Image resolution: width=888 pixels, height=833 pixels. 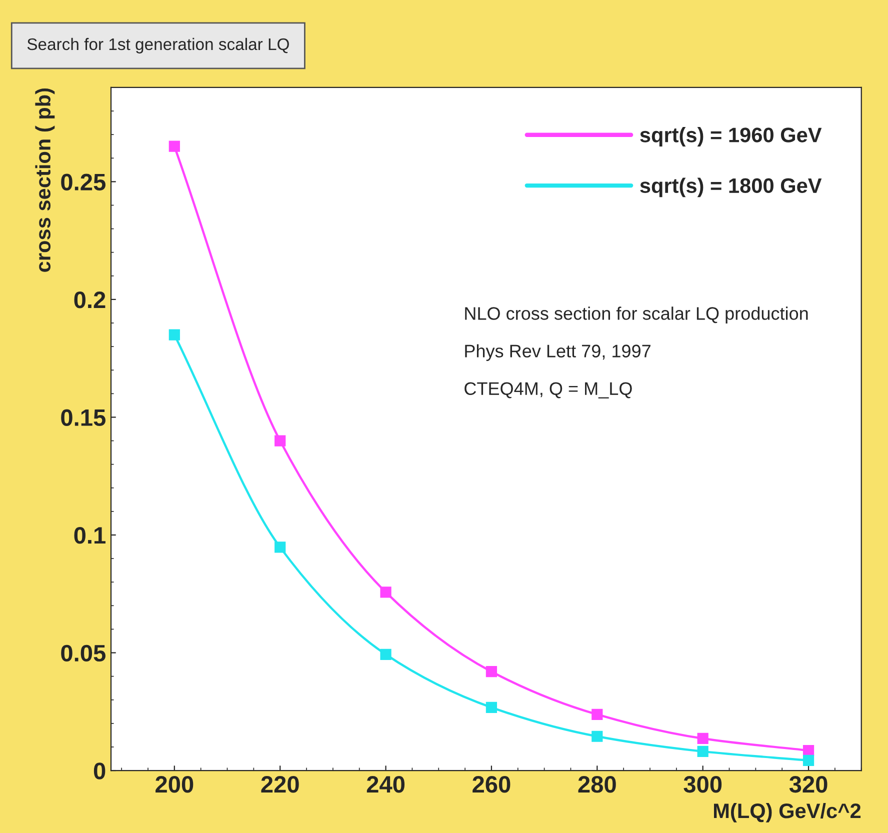 What do you see at coordinates (45, 180) in the screenshot?
I see `y-axis-title: cross section ( pb)` at bounding box center [45, 180].